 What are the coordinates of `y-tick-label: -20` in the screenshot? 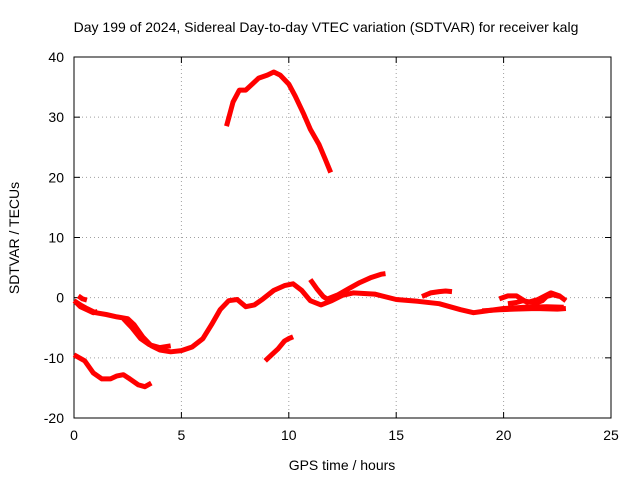 It's located at (54, 418).